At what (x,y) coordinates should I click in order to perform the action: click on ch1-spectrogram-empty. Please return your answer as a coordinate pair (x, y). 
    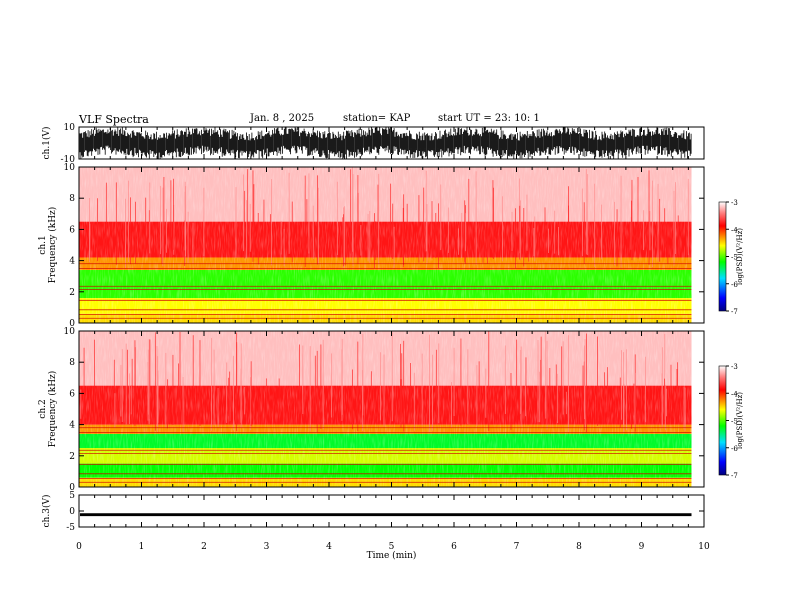
    Looking at the image, I should click on (697, 245).